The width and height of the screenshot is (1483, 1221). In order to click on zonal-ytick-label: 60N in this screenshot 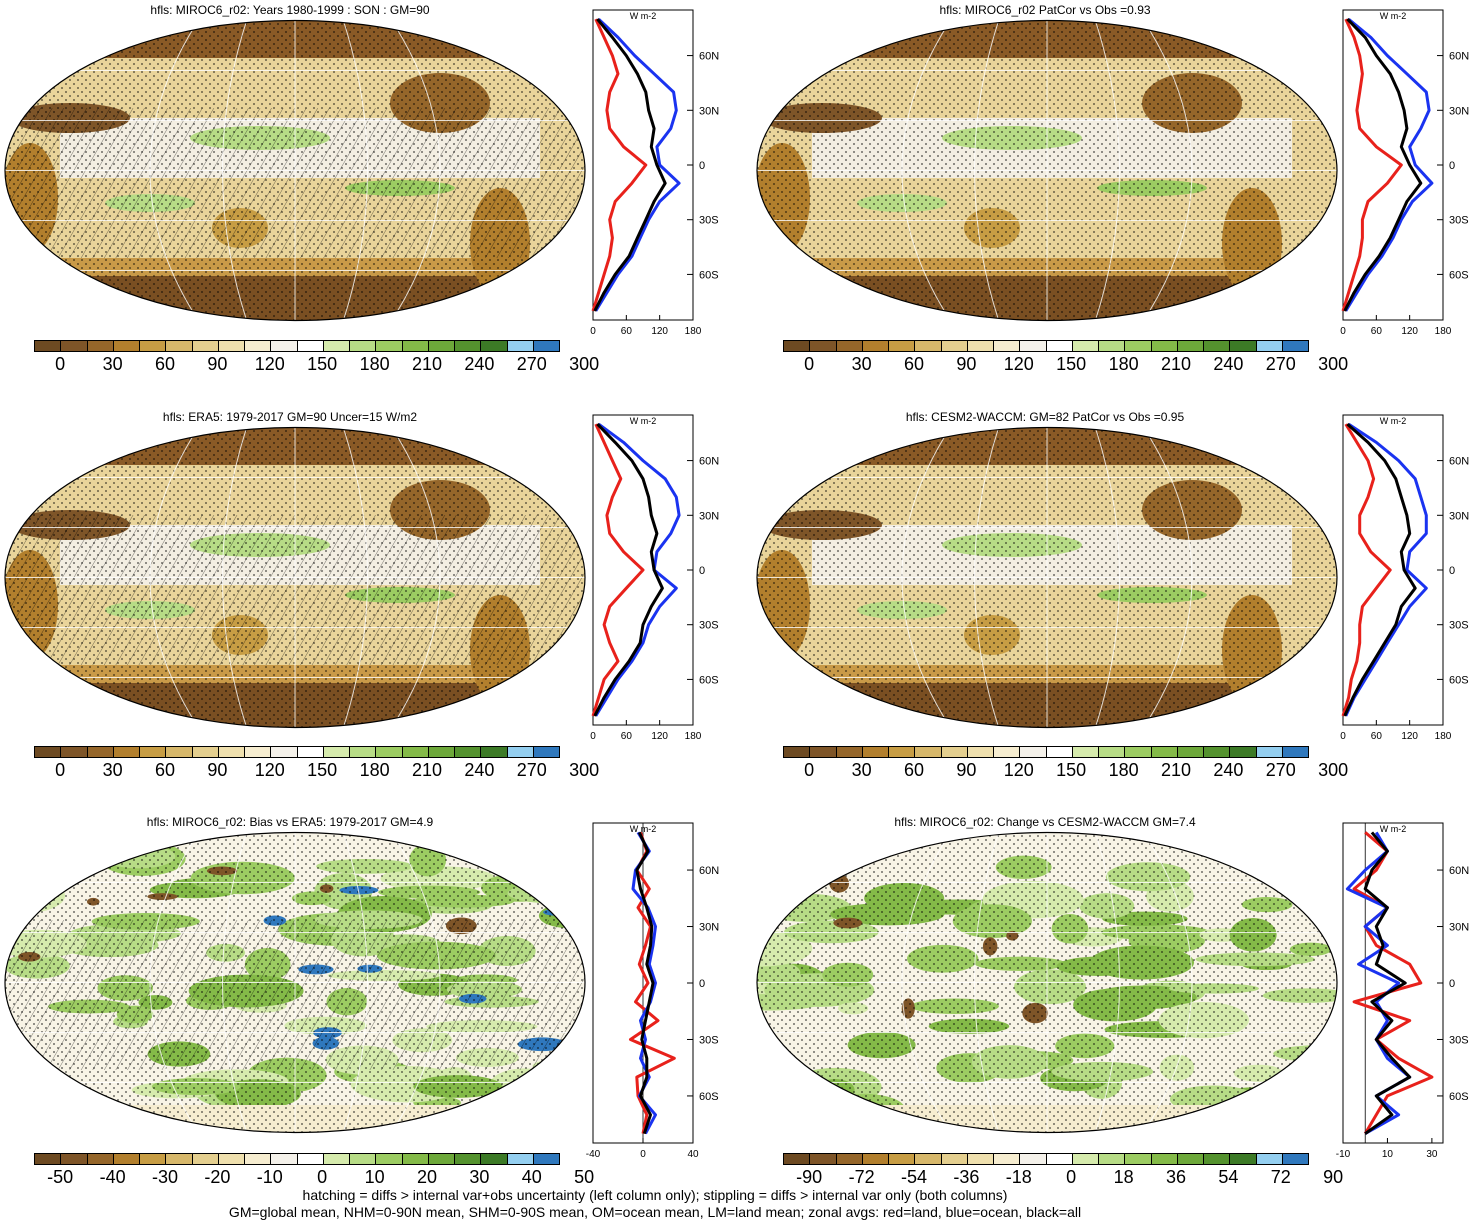, I will do `click(1459, 462)`.